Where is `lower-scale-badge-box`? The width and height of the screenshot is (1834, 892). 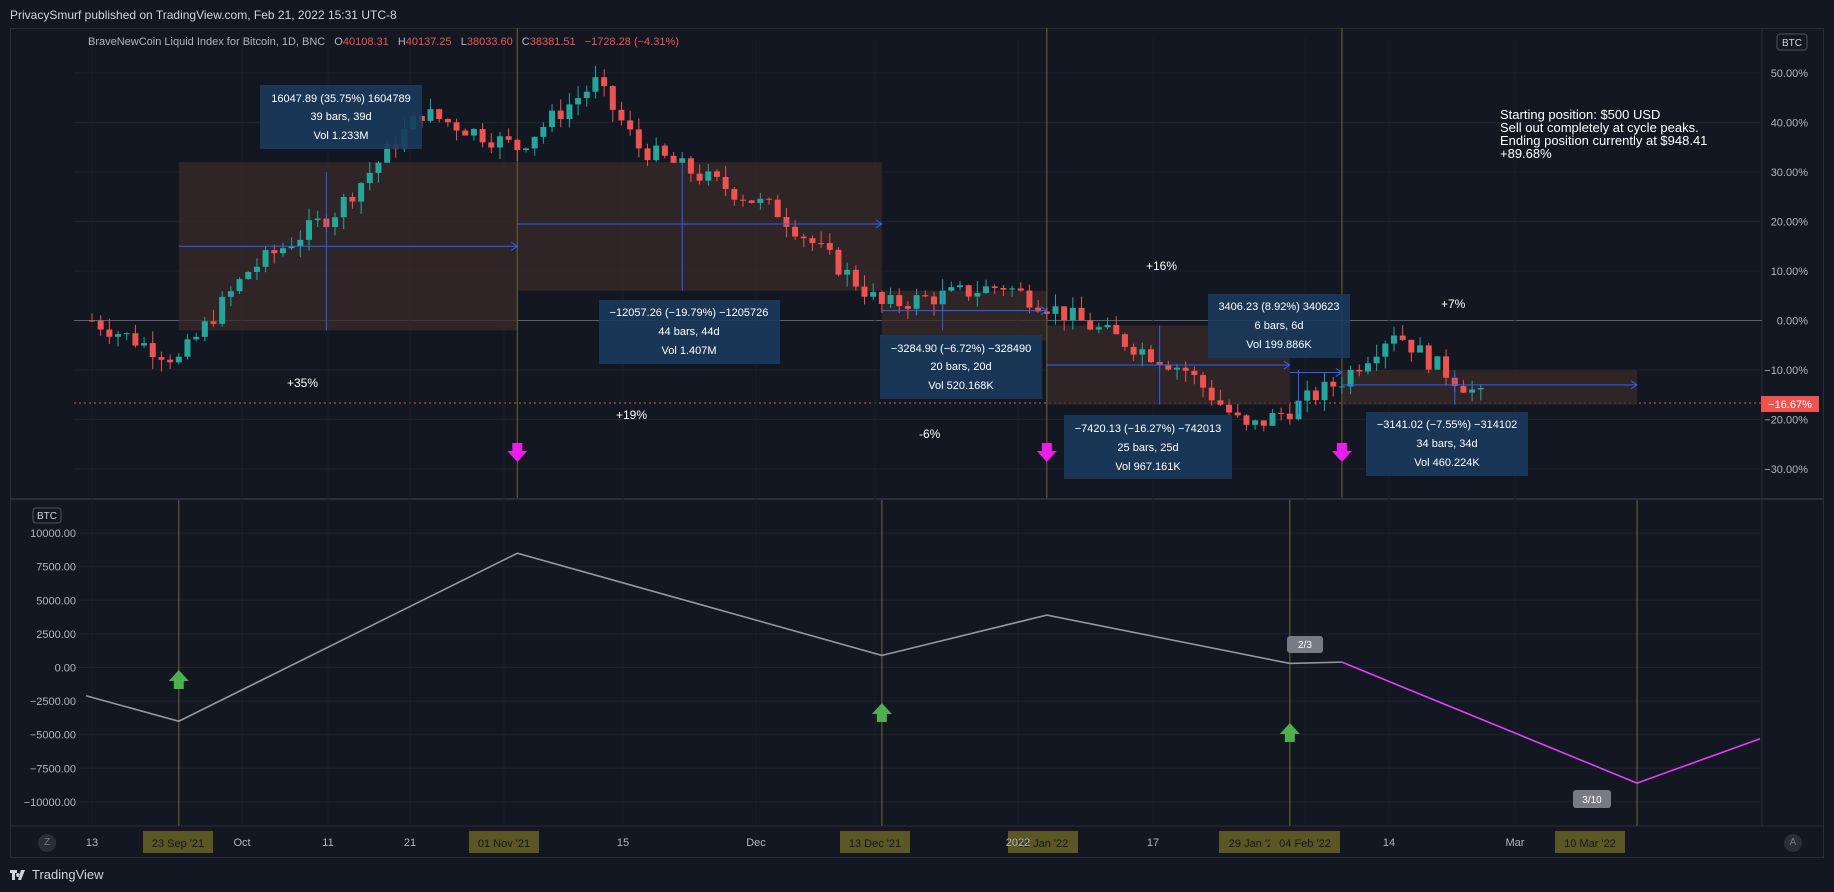 lower-scale-badge-box is located at coordinates (47, 515).